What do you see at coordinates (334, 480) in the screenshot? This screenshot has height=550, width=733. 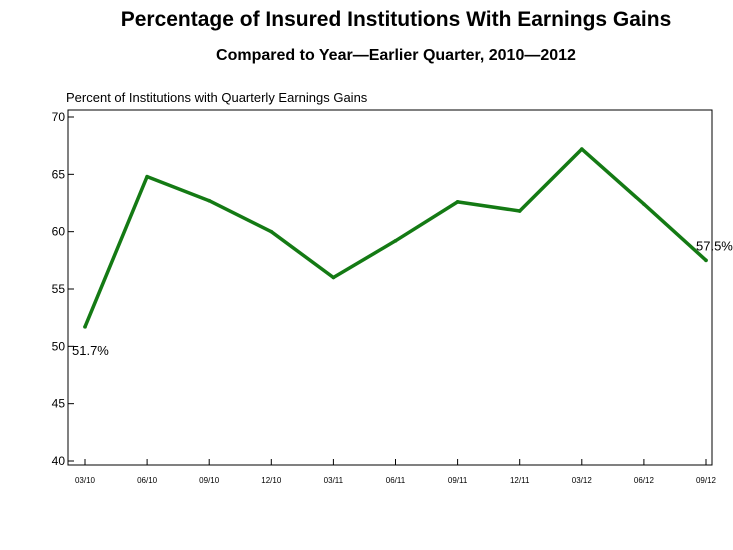 I see `x-tick-label: 03/11` at bounding box center [334, 480].